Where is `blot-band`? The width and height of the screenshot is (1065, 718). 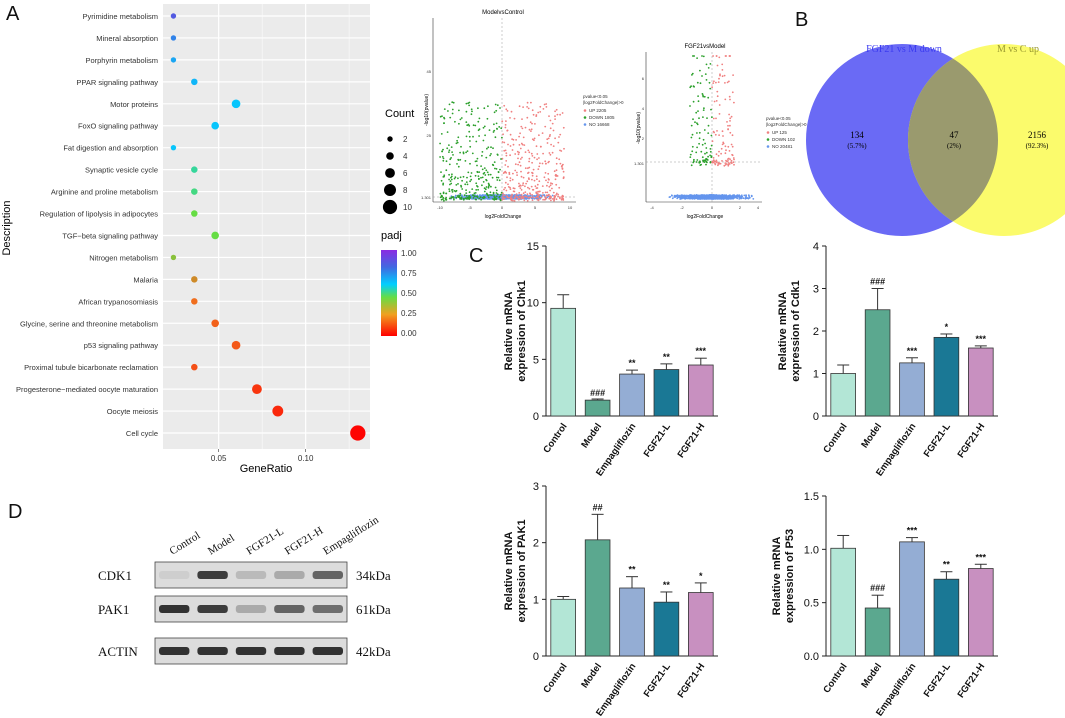
blot-band is located at coordinates (212, 575).